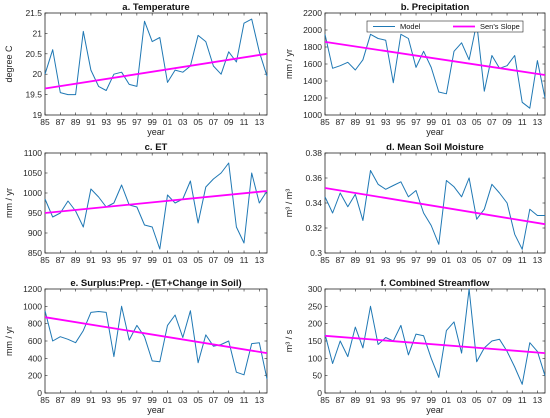  Describe the element at coordinates (312, 81) in the screenshot. I see `y-tick-label: 1400` at that location.